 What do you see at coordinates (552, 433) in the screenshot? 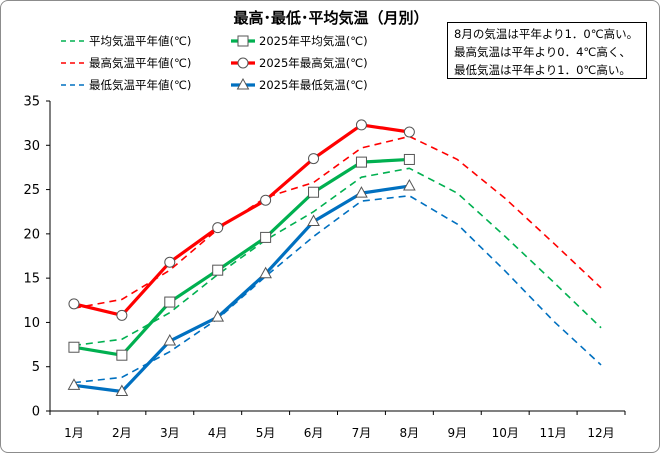
I see `x-tick-label: 11月` at bounding box center [552, 433].